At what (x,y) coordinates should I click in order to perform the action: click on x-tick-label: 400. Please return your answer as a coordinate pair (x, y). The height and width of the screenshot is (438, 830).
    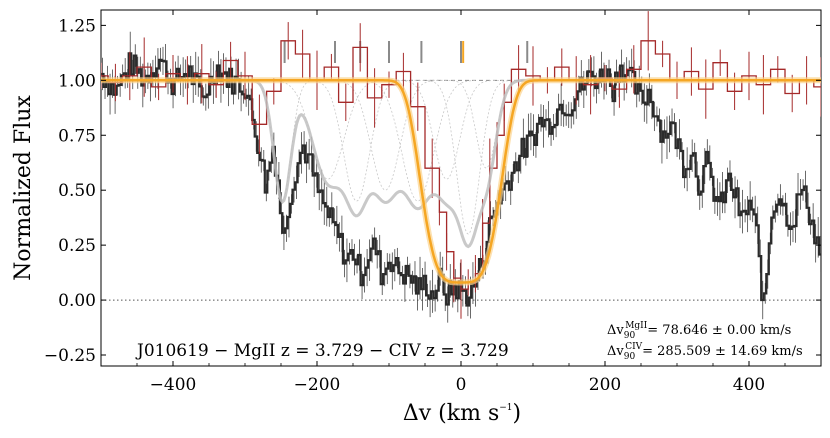
    Looking at the image, I should click on (749, 385).